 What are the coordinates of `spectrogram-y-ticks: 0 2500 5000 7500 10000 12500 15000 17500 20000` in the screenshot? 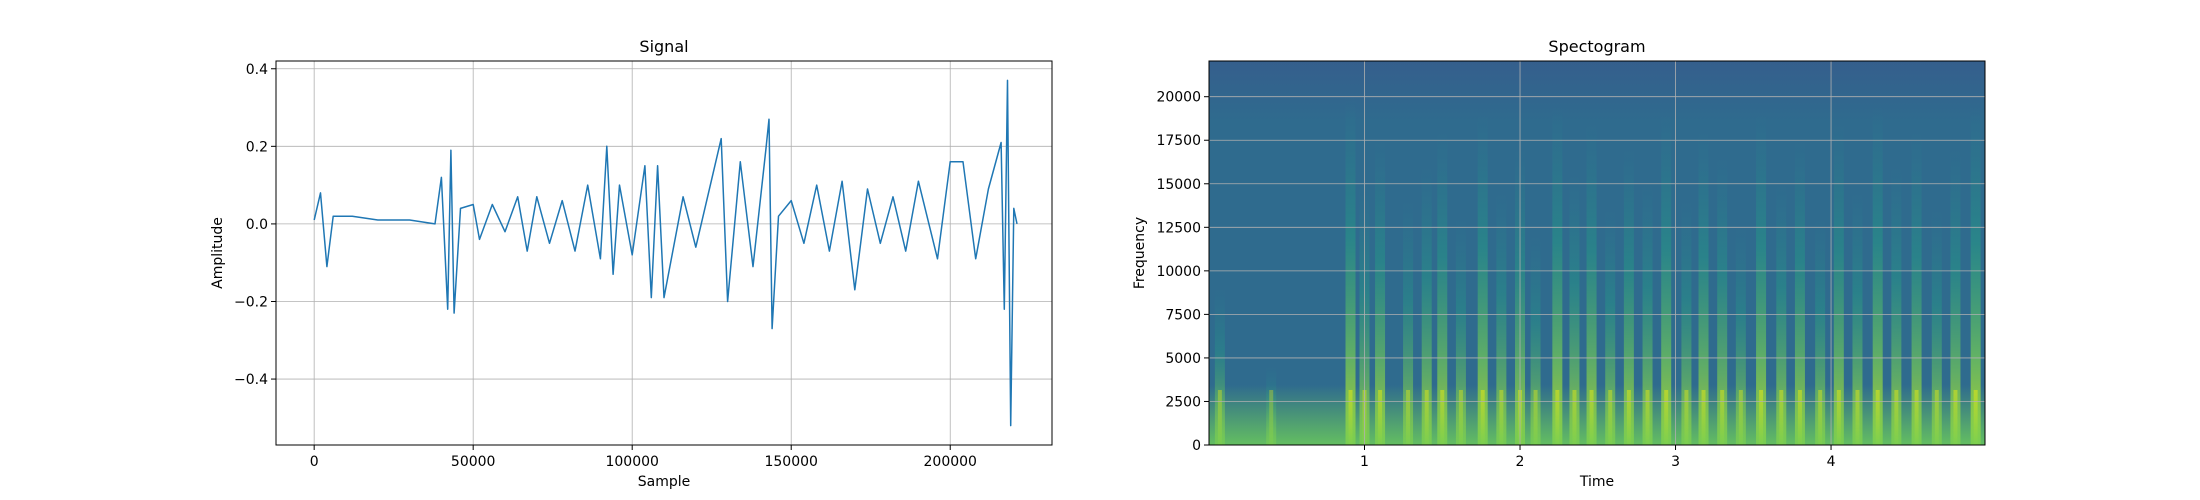 It's located at (1182, 272).